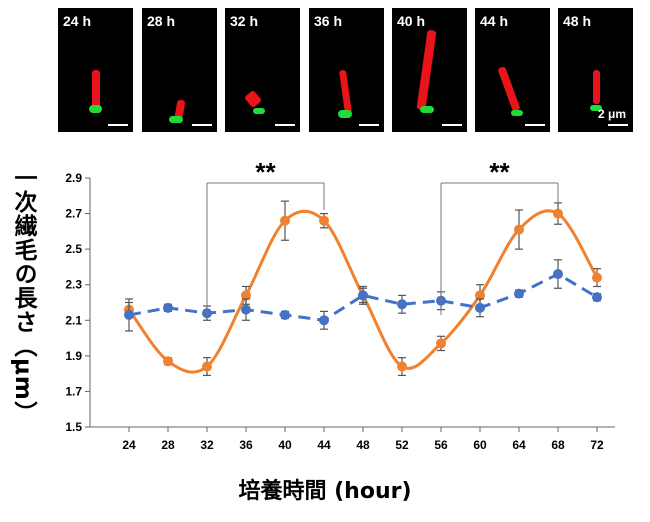 The width and height of the screenshot is (650, 522). Describe the element at coordinates (246, 445) in the screenshot. I see `x-tick-label: 36` at that location.